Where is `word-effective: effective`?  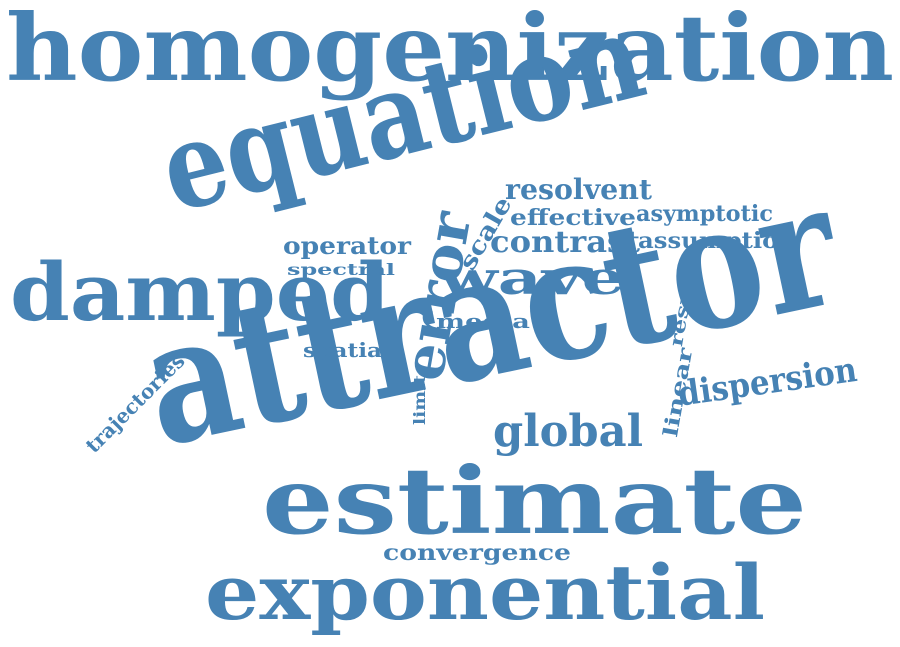
word-effective: effective is located at coordinates (573, 218).